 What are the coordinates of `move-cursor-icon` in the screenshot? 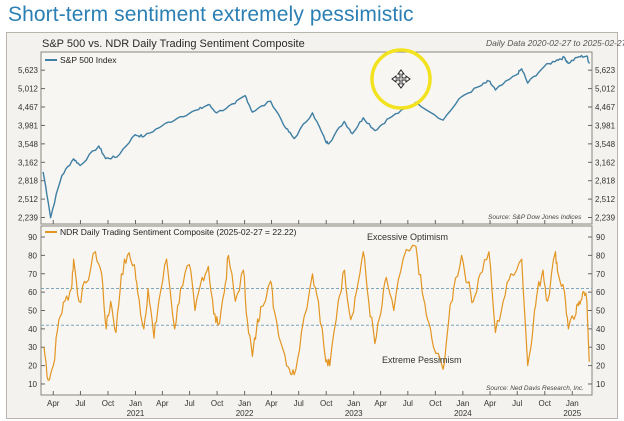 It's located at (401, 79).